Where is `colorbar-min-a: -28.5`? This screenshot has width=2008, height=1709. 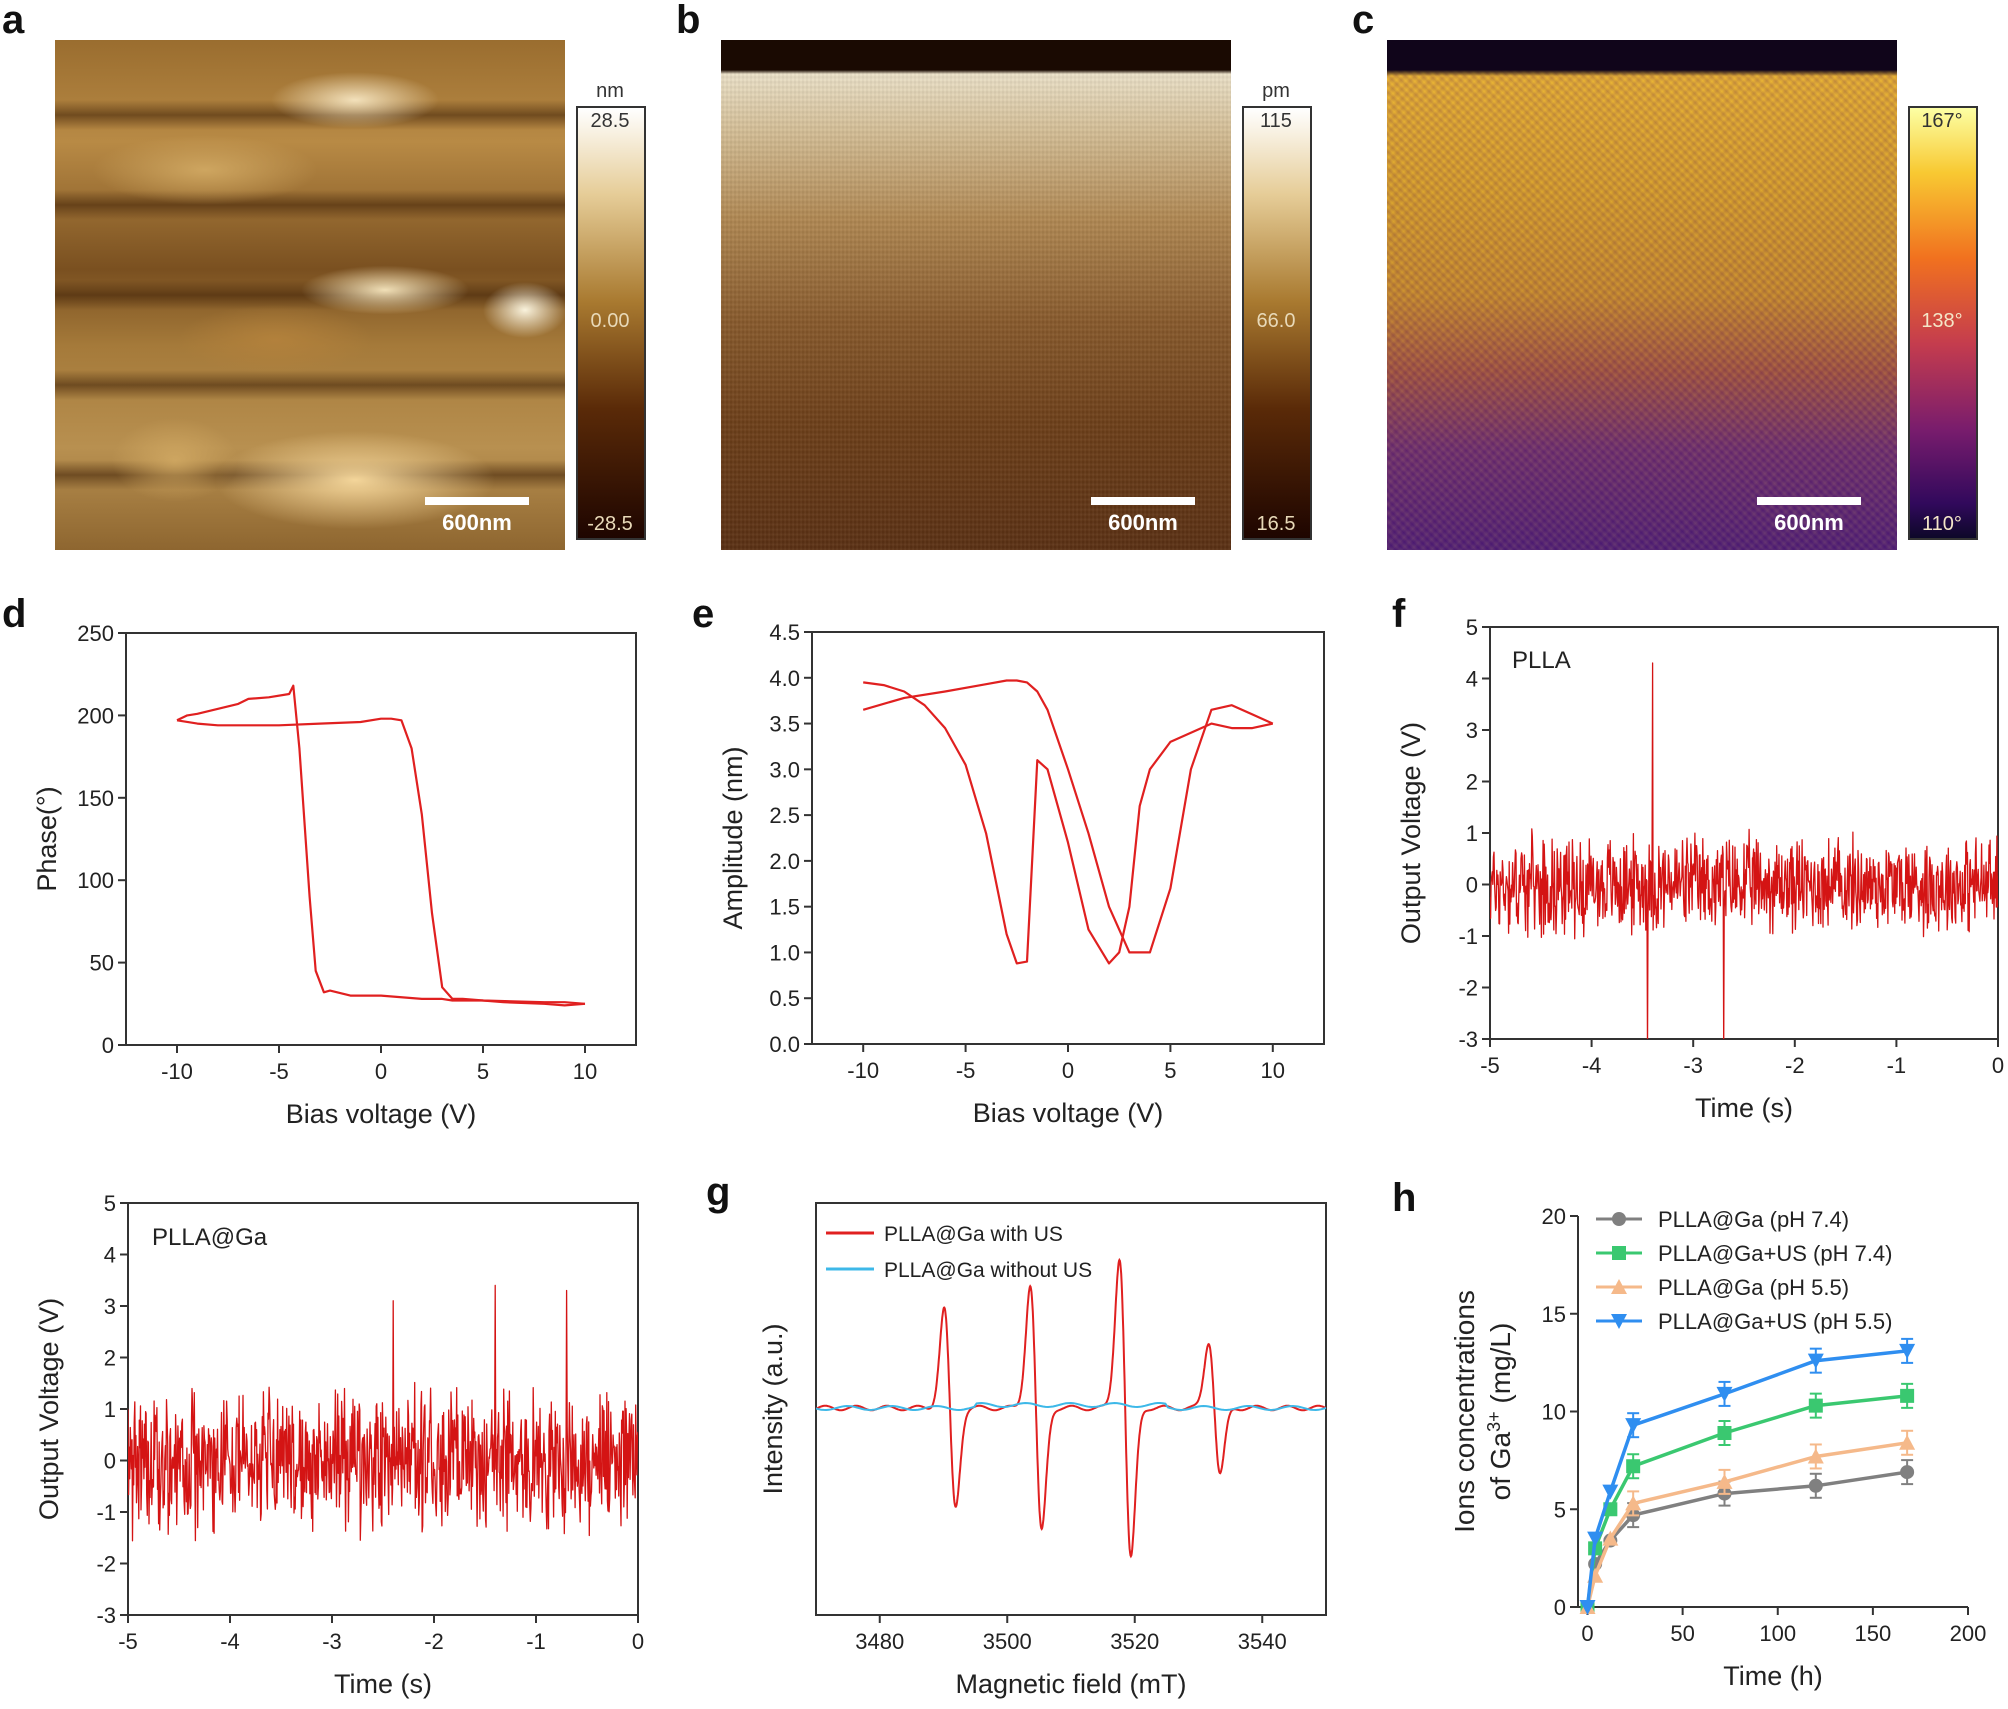 colorbar-min-a: -28.5 is located at coordinates (610, 524).